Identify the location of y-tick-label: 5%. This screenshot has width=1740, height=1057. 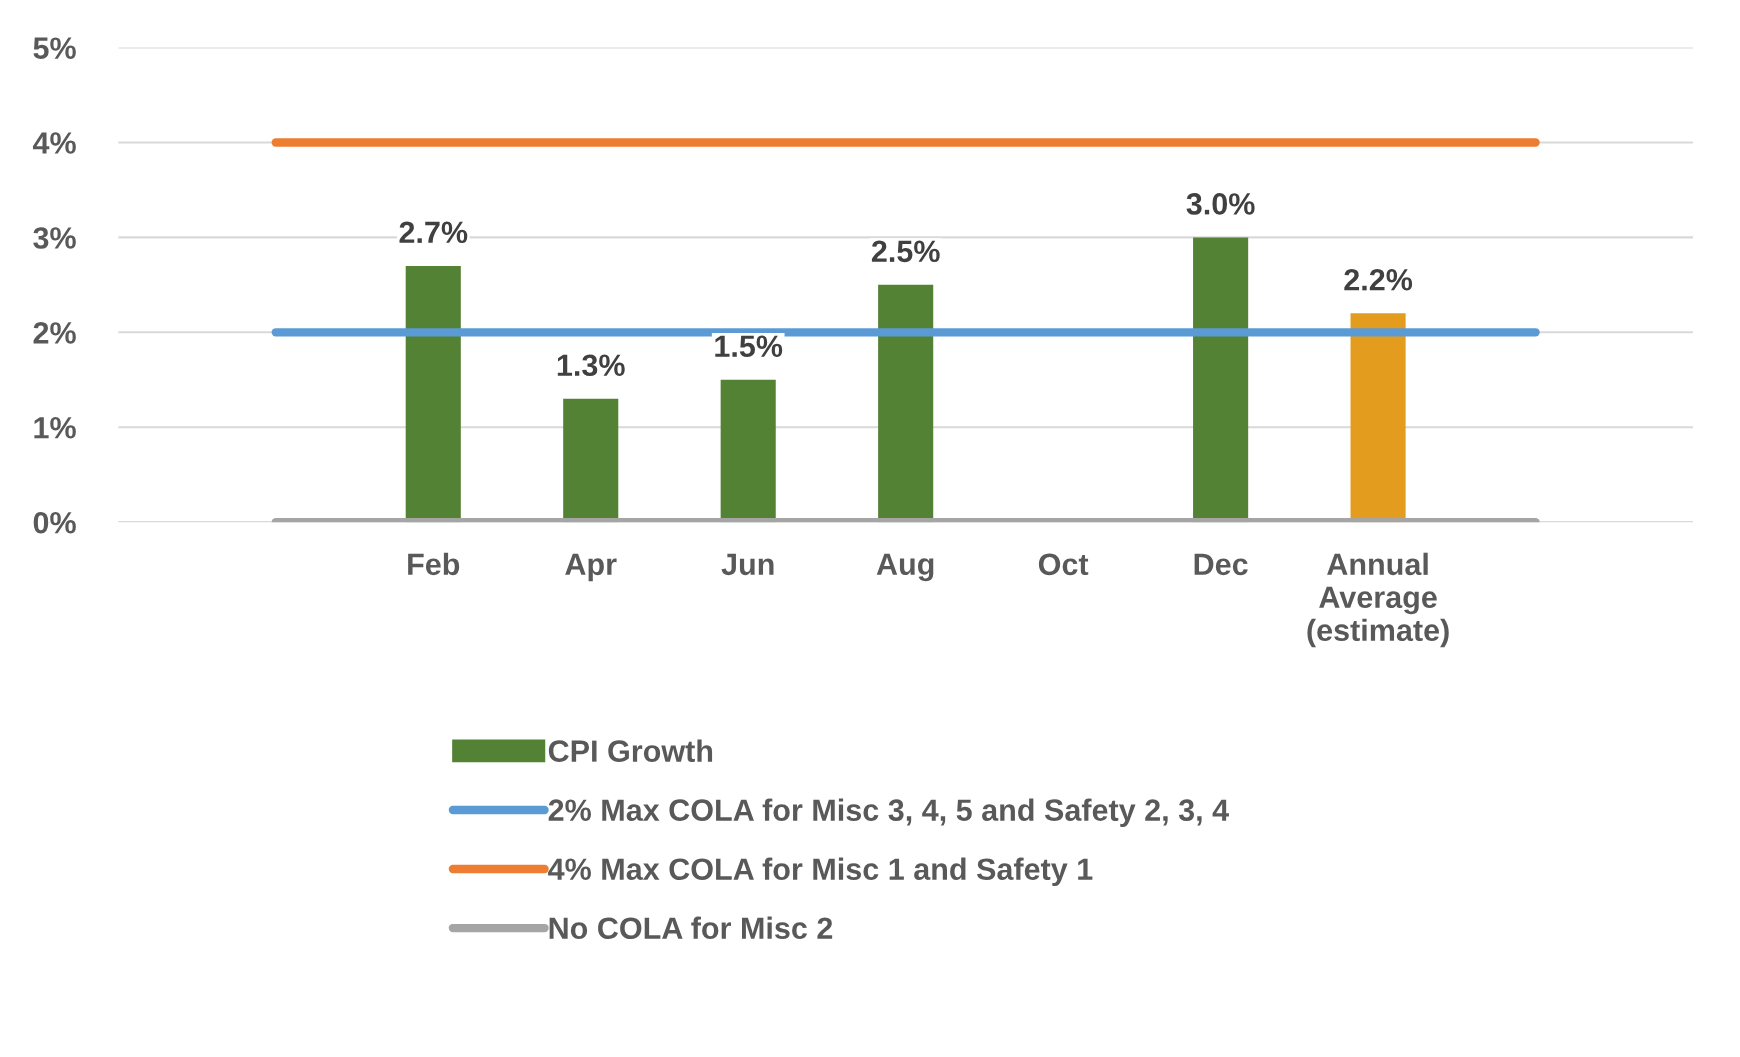
(54, 48).